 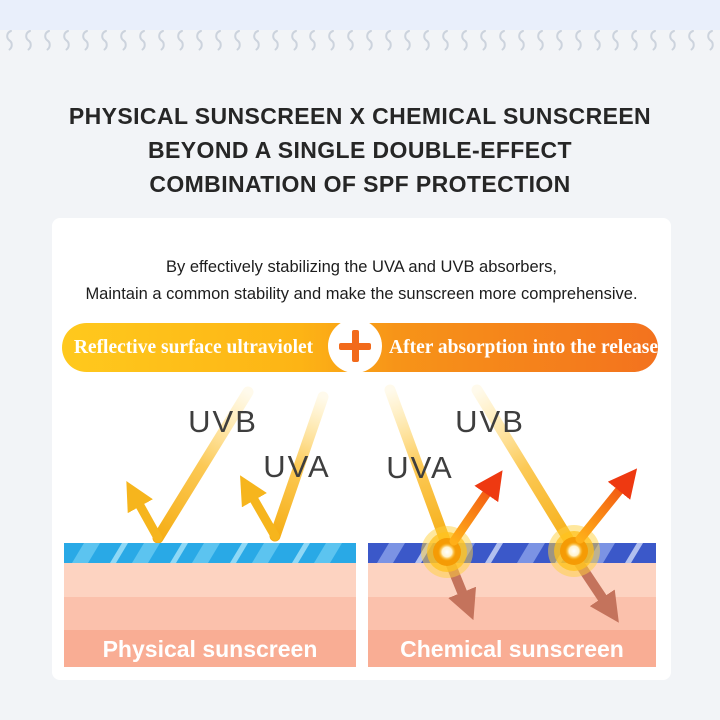 I want to click on right-uva-label: UVA, so click(x=419, y=467).